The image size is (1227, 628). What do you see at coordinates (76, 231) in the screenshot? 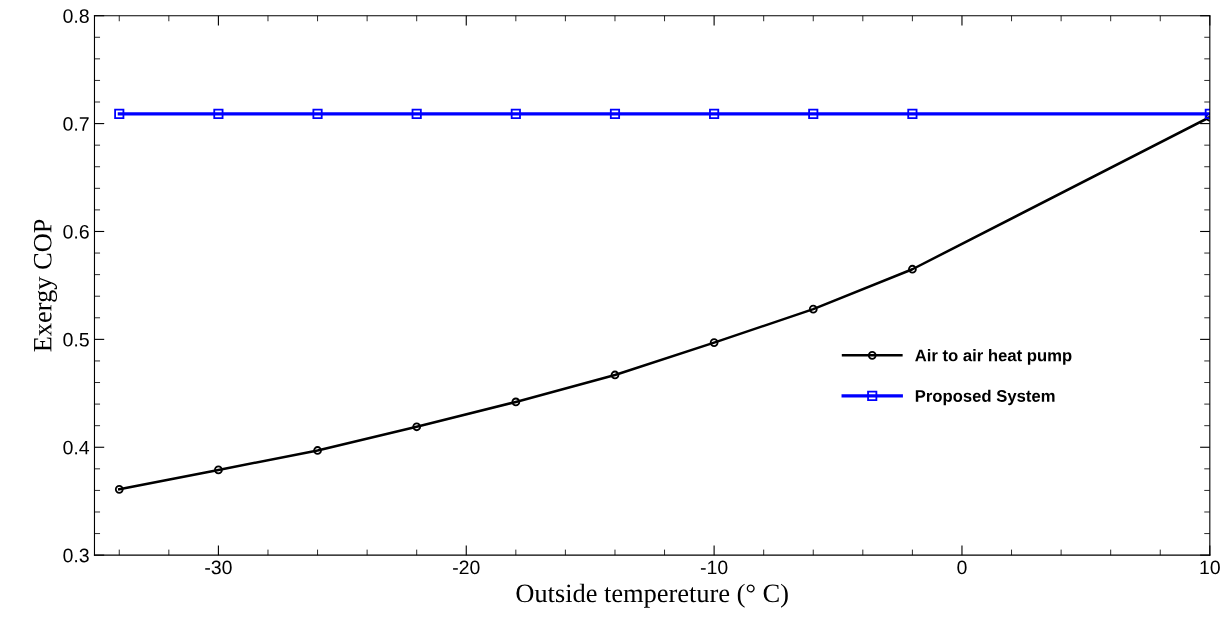
I see `y-tick-label: 0.6` at bounding box center [76, 231].